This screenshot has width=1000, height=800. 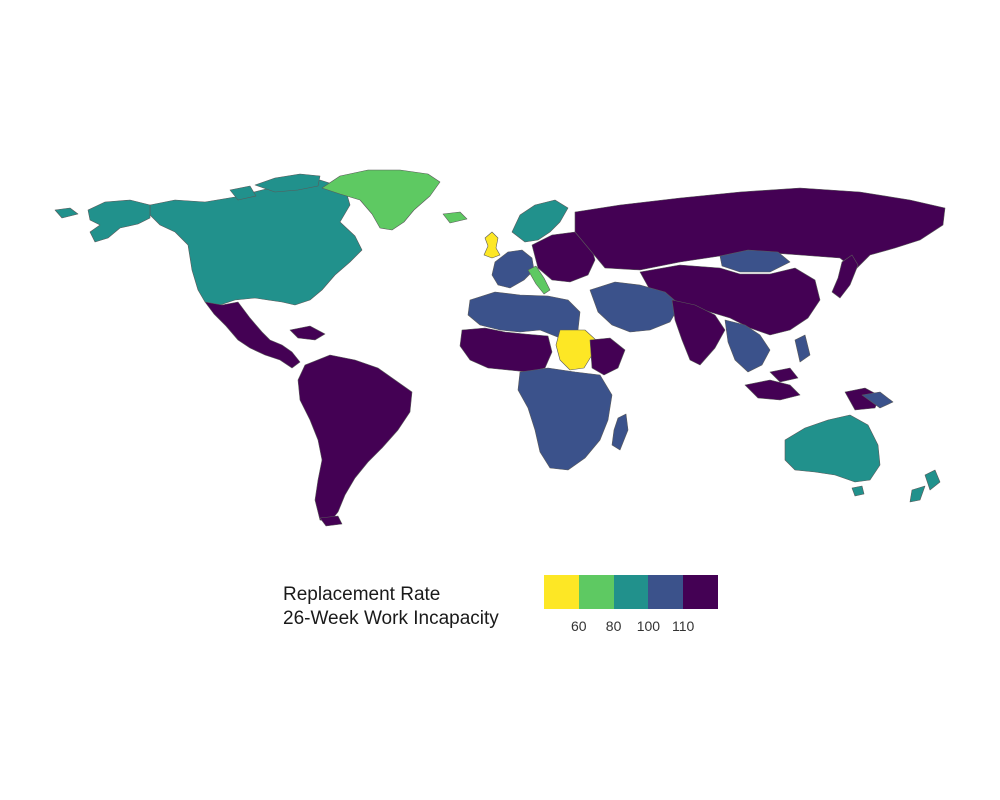 I want to click on region-russia, so click(x=760, y=229).